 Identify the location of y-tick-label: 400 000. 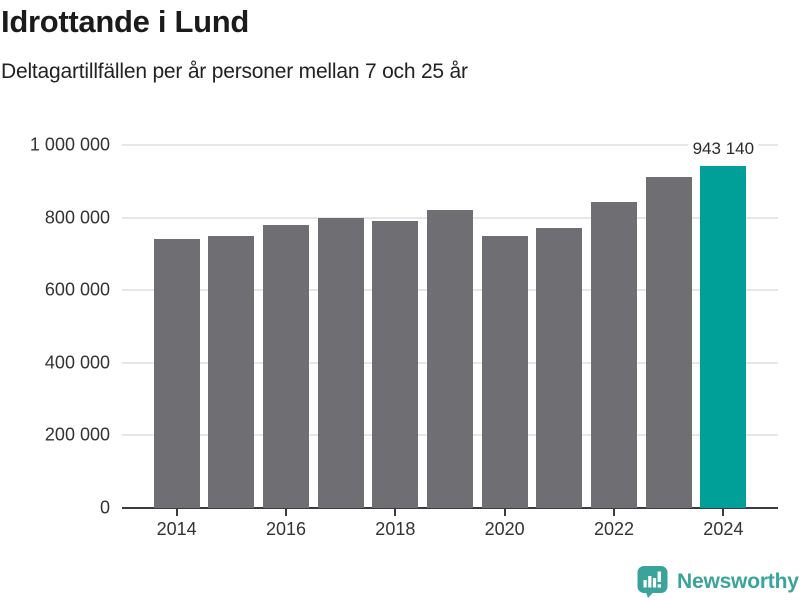
(77, 362).